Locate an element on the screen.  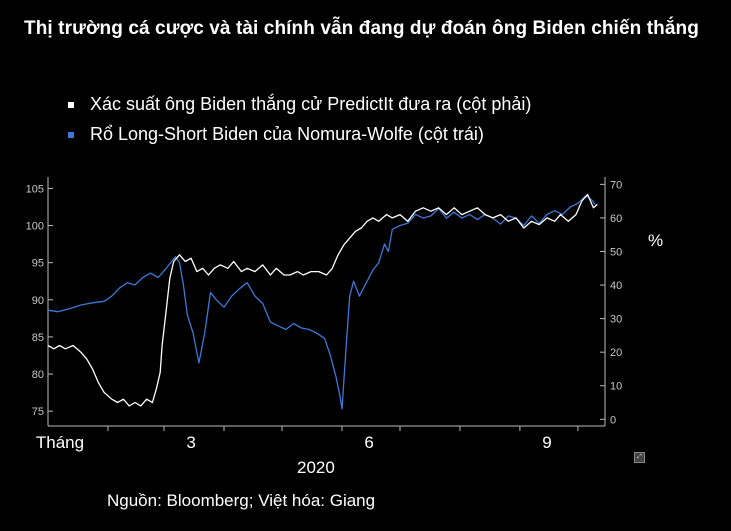
x-tick-label: Tháng is located at coordinates (60, 442).